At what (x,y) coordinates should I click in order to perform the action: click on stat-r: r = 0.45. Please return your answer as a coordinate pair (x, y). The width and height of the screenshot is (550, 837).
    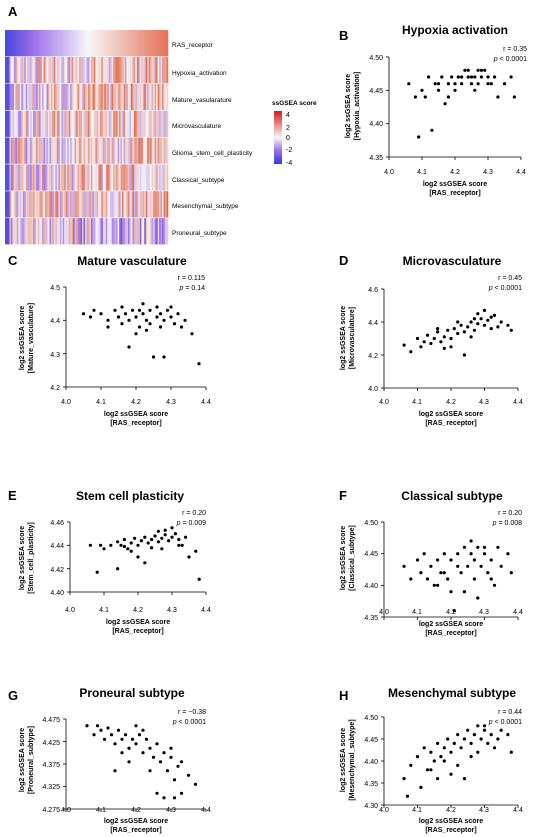
    Looking at the image, I should click on (510, 278).